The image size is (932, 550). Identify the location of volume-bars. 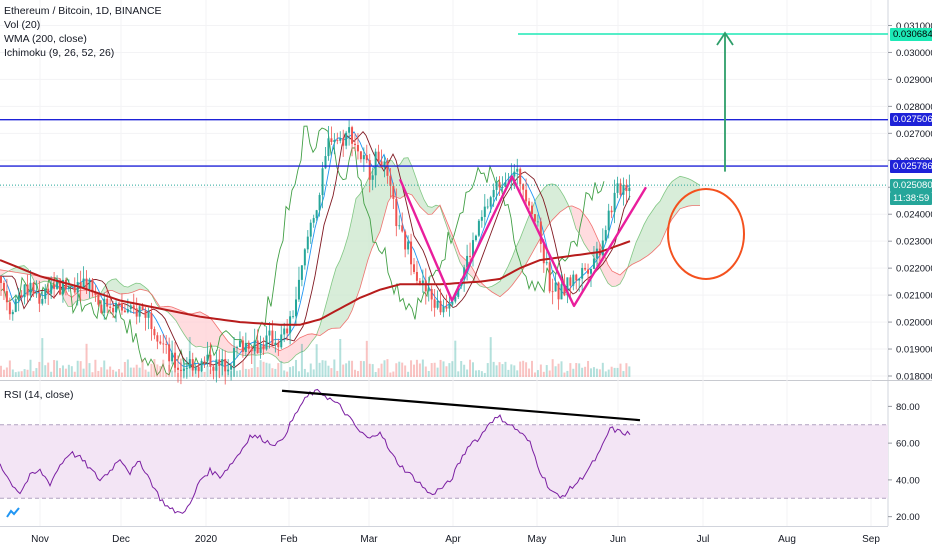
(315, 356).